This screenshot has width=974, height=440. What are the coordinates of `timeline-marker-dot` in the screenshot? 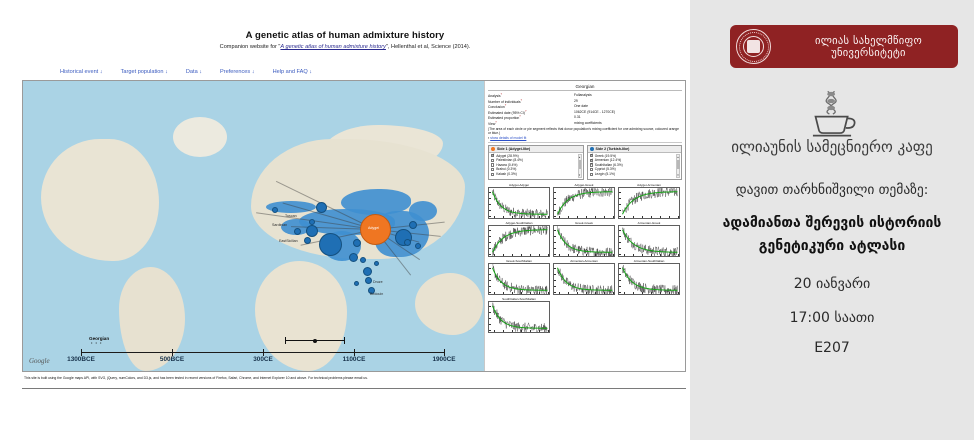 It's located at (315, 340).